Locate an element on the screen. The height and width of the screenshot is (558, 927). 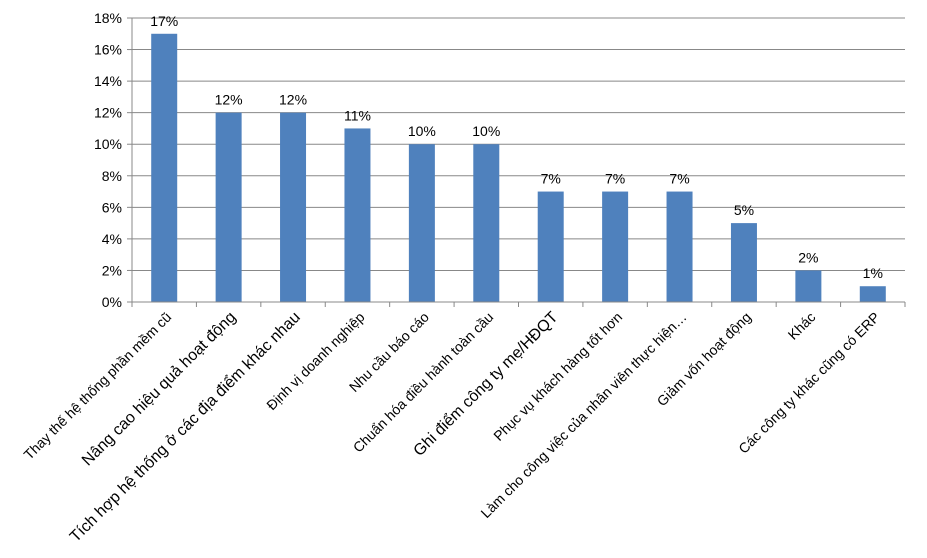
y-tick-label: 0% is located at coordinates (112, 302).